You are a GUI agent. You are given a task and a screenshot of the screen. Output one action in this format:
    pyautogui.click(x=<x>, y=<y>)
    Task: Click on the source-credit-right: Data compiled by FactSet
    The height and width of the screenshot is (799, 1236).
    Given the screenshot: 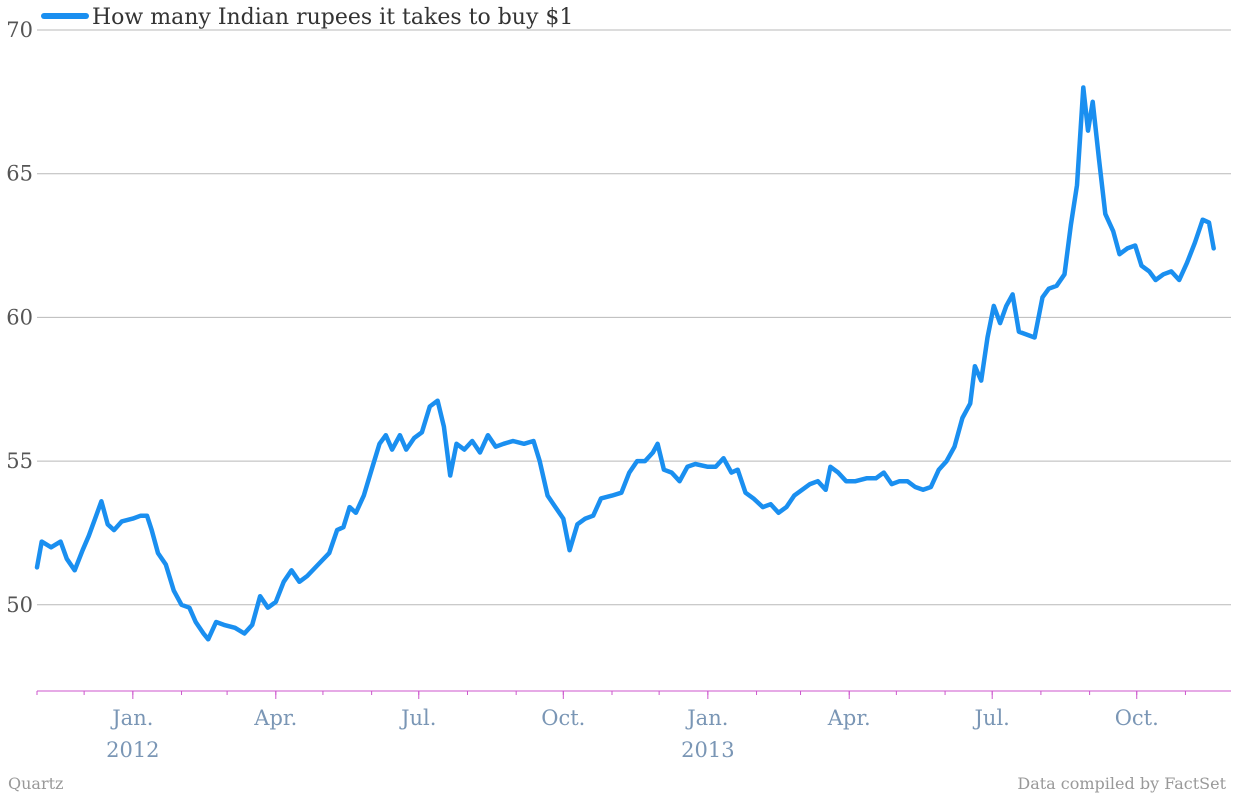 What is the action you would take?
    pyautogui.click(x=1121, y=783)
    